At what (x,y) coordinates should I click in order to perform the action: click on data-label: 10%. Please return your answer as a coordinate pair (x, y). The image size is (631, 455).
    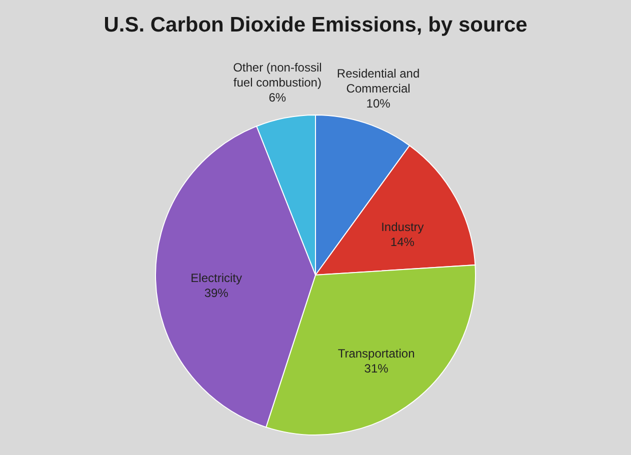
    Looking at the image, I should click on (378, 103).